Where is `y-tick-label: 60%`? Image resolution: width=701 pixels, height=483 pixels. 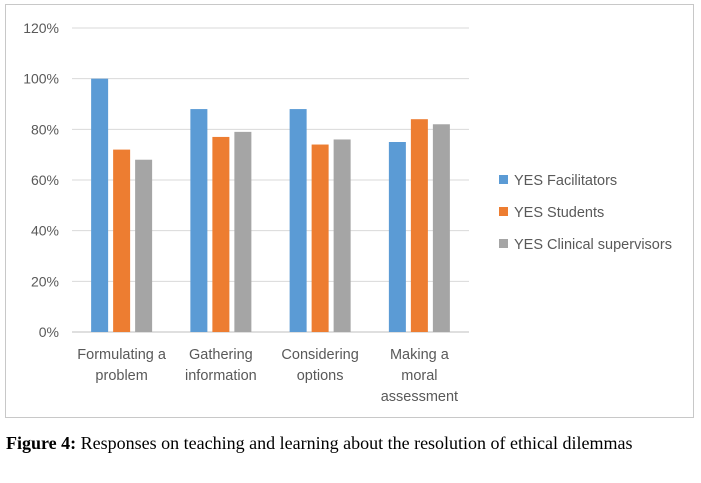 y-tick-label: 60% is located at coordinates (45, 180).